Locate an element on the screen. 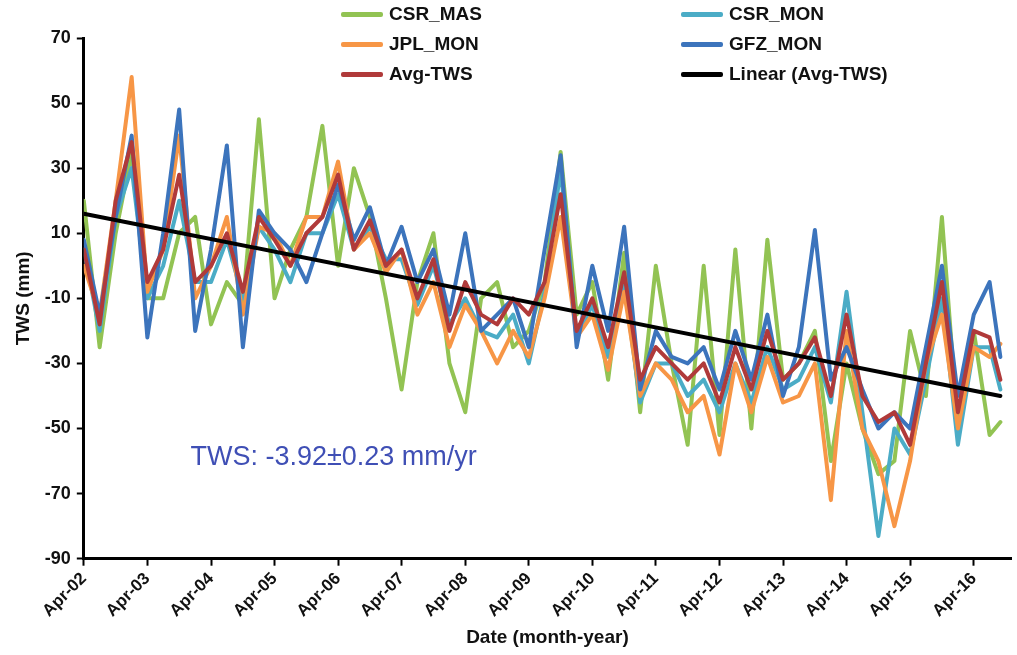 Image resolution: width=1017 pixels, height=655 pixels. y-tick-label: 70 is located at coordinates (60, 36).